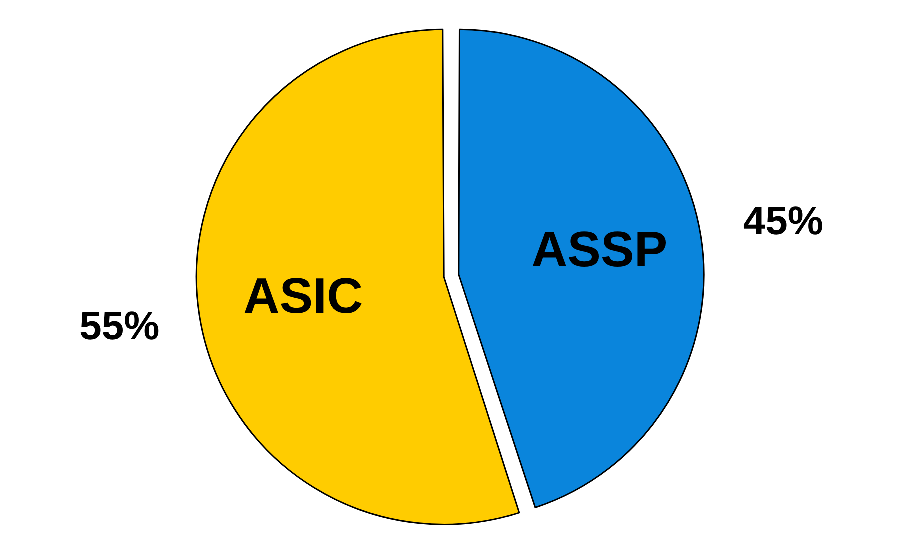  What do you see at coordinates (304, 296) in the screenshot?
I see `slice-label: ASIC` at bounding box center [304, 296].